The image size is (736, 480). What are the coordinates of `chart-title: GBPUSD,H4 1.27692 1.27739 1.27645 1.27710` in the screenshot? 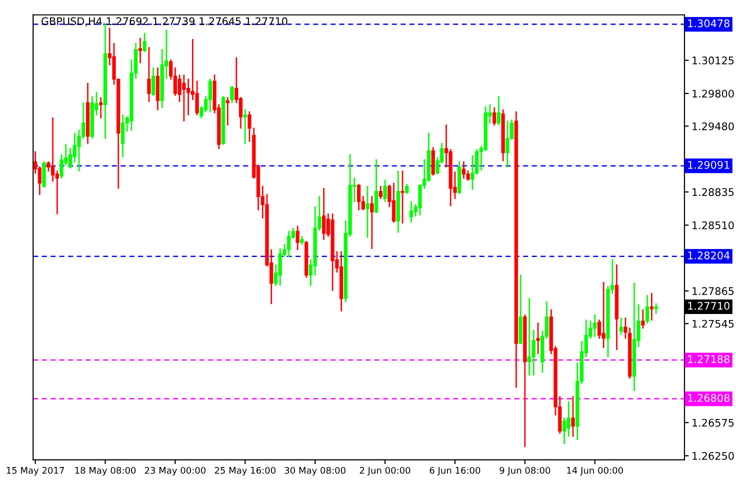 It's located at (165, 21).